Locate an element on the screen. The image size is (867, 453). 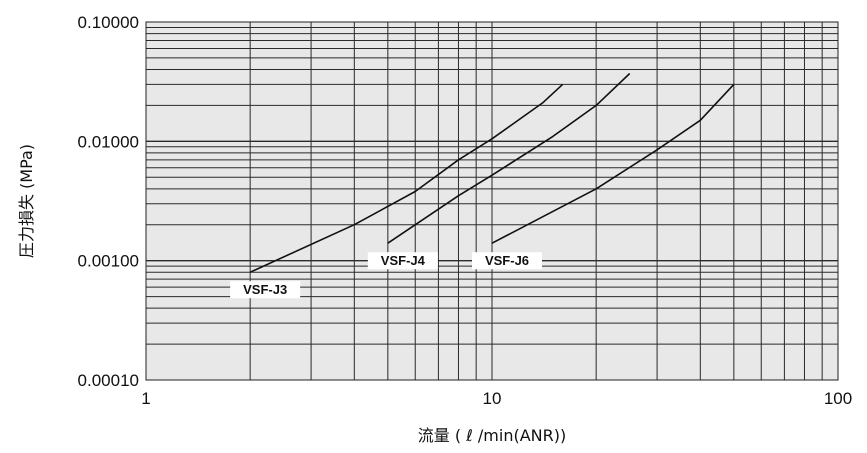
y-axis-title: 圧力損失 (MPa) is located at coordinates (26, 201).